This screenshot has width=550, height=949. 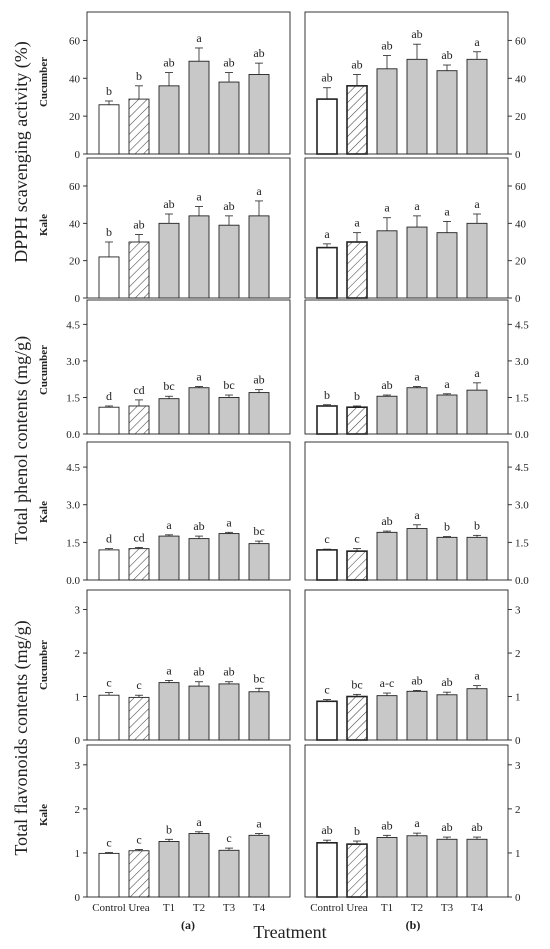 What do you see at coordinates (44, 225) in the screenshot?
I see `row-label-2: Kale` at bounding box center [44, 225].